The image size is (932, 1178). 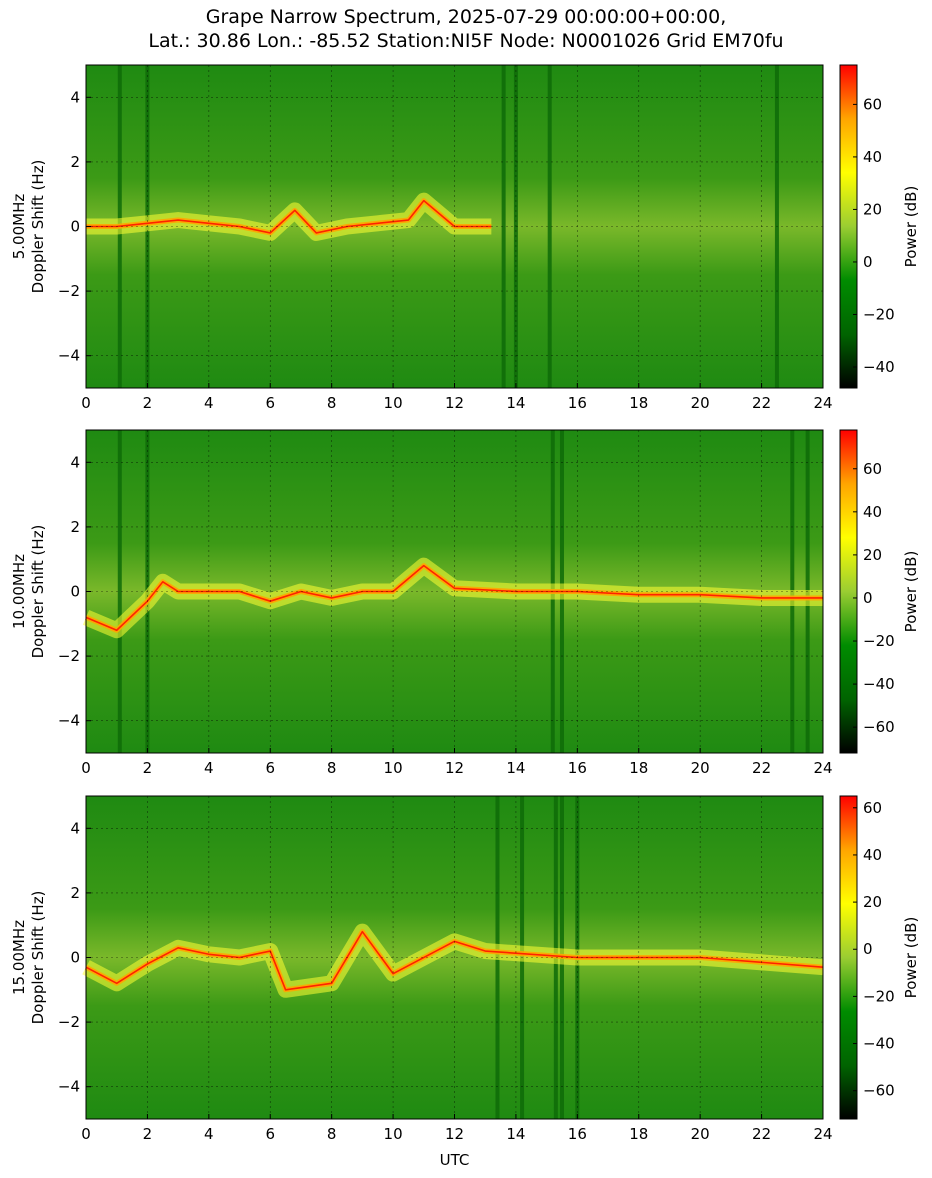 What do you see at coordinates (19, 591) in the screenshot?
I see `frequency-label: 10.00MHz` at bounding box center [19, 591].